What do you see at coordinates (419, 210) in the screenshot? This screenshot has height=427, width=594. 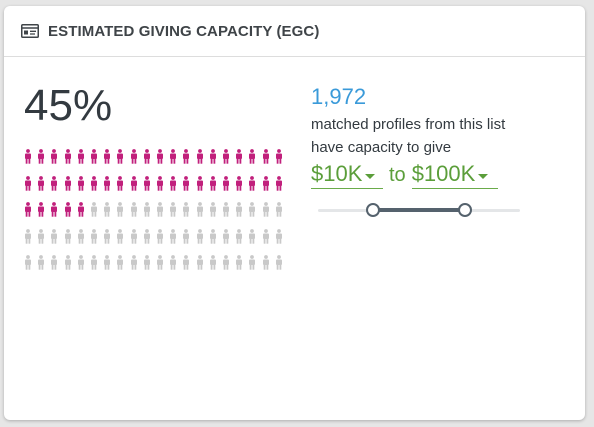 I see `capacity-range-slider` at bounding box center [419, 210].